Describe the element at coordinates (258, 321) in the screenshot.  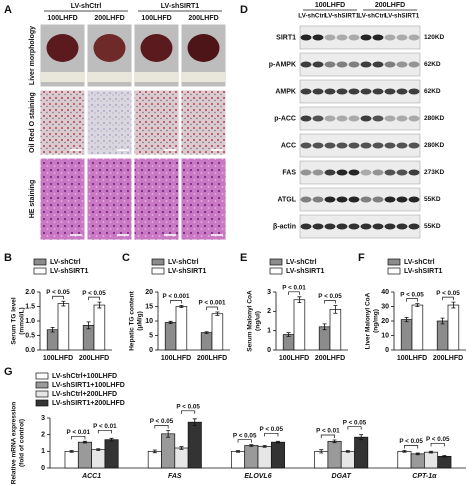
I see `y-axis-title: (ng/ul)` at that location.